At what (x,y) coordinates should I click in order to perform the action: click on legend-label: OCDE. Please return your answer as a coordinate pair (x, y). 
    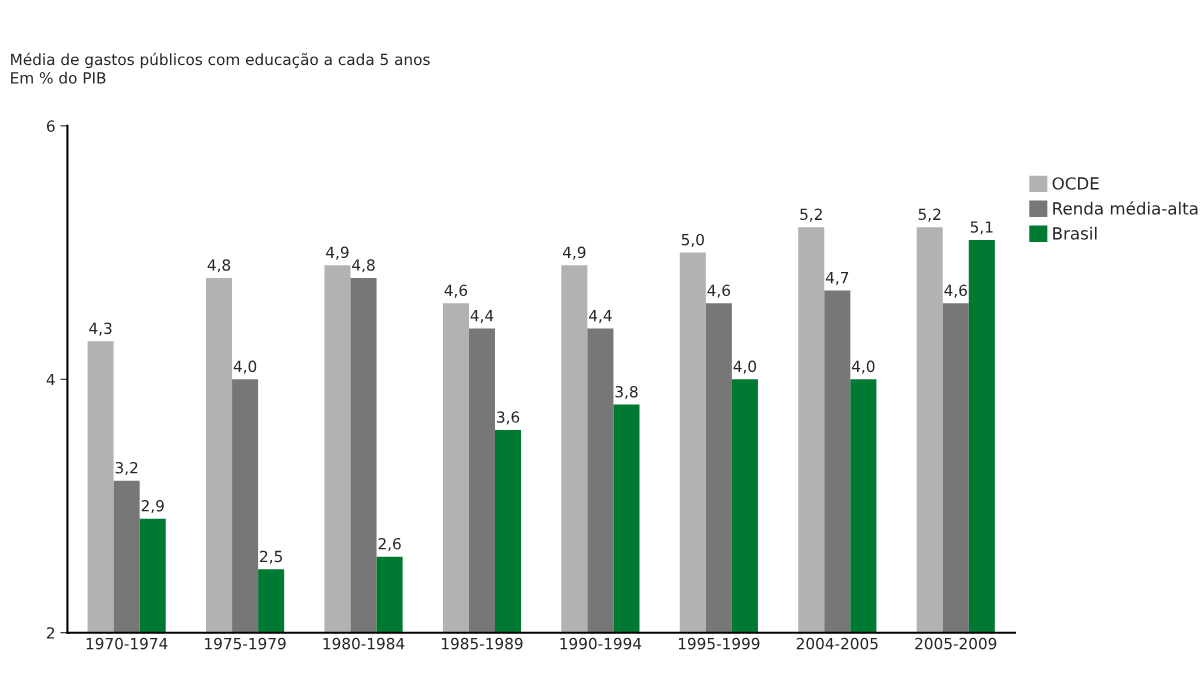
    Looking at the image, I should click on (1075, 183).